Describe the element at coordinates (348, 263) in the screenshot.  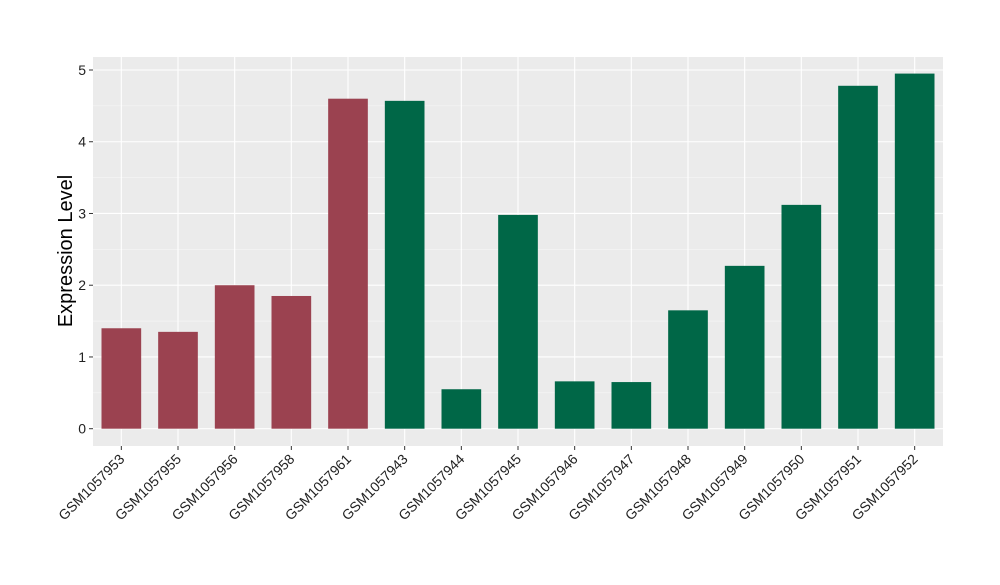
I see `bar-GSM1057961` at that location.